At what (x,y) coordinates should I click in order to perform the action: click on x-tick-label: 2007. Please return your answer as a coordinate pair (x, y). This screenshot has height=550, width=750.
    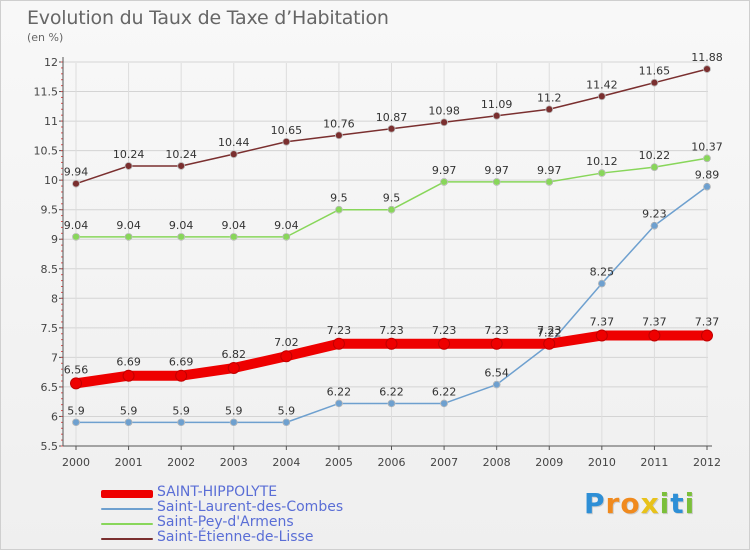
    Looking at the image, I should click on (444, 462).